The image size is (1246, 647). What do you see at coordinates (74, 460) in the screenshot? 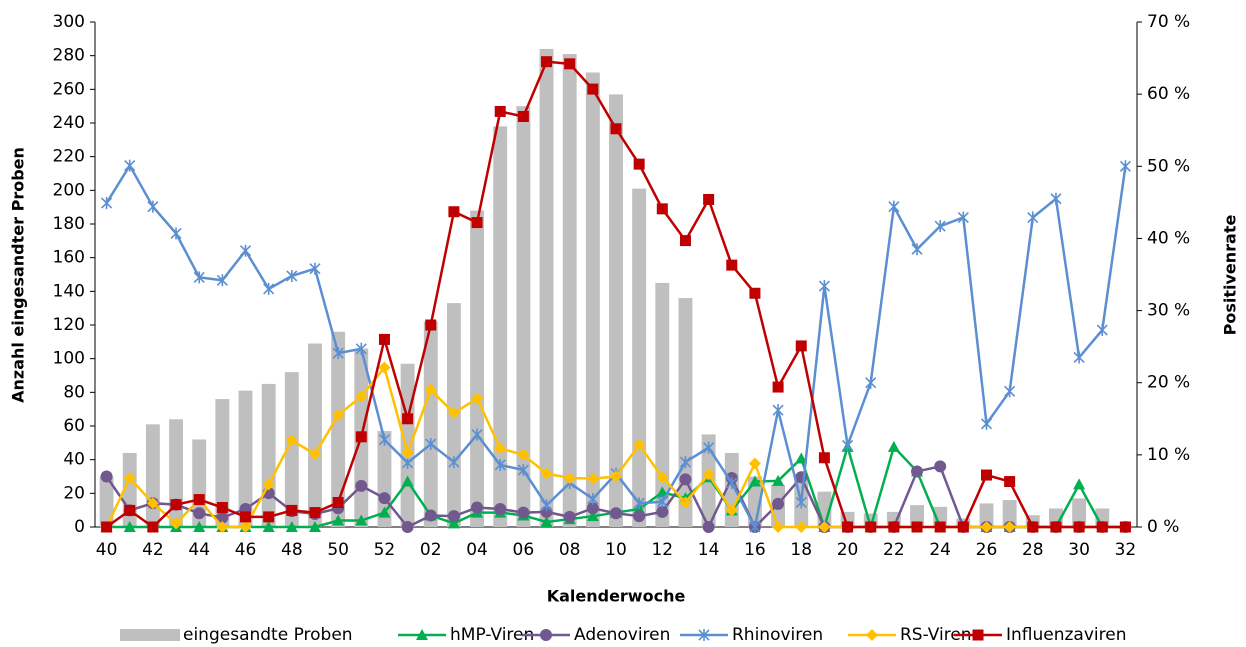
I see `y-tick-label: 40` at bounding box center [74, 460].